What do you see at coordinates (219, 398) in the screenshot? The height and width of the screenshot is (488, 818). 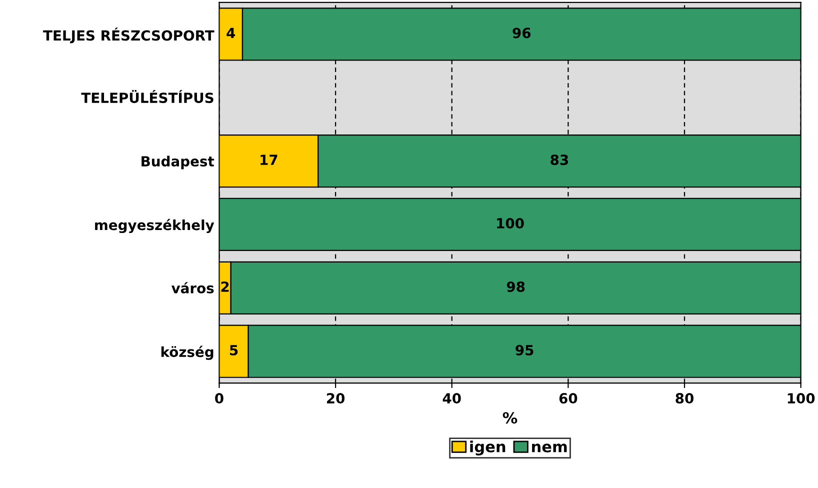 I see `x-tick-label: 0` at bounding box center [219, 398].